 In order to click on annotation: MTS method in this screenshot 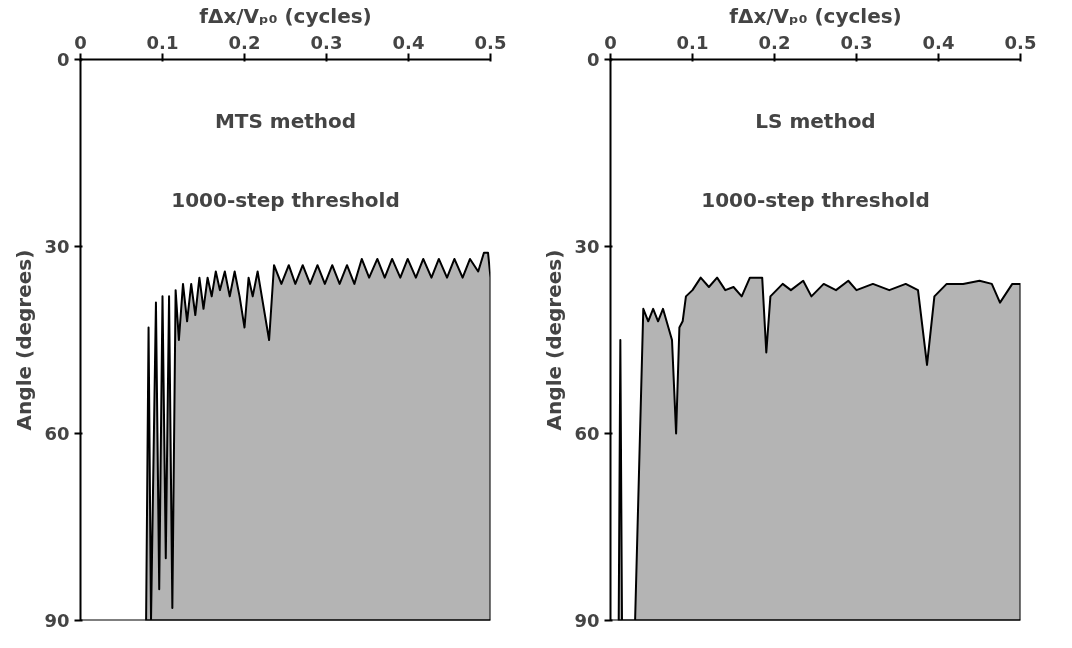, I will do `click(285, 121)`.